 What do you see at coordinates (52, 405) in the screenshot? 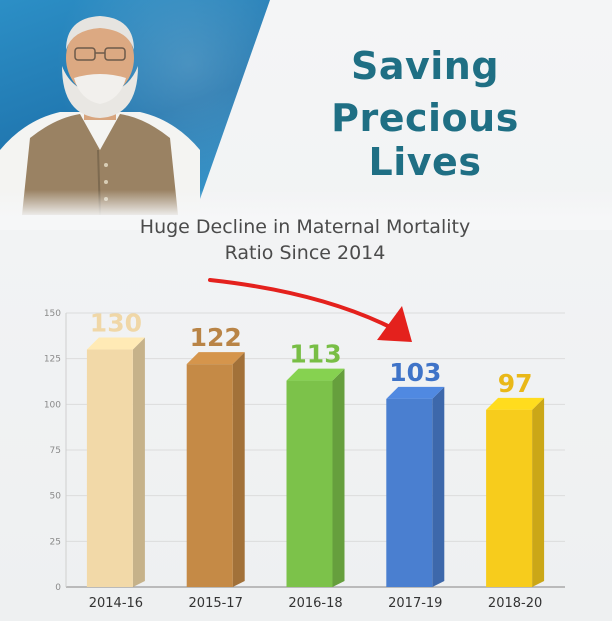
I see `y-tick-label: 100` at bounding box center [52, 405].